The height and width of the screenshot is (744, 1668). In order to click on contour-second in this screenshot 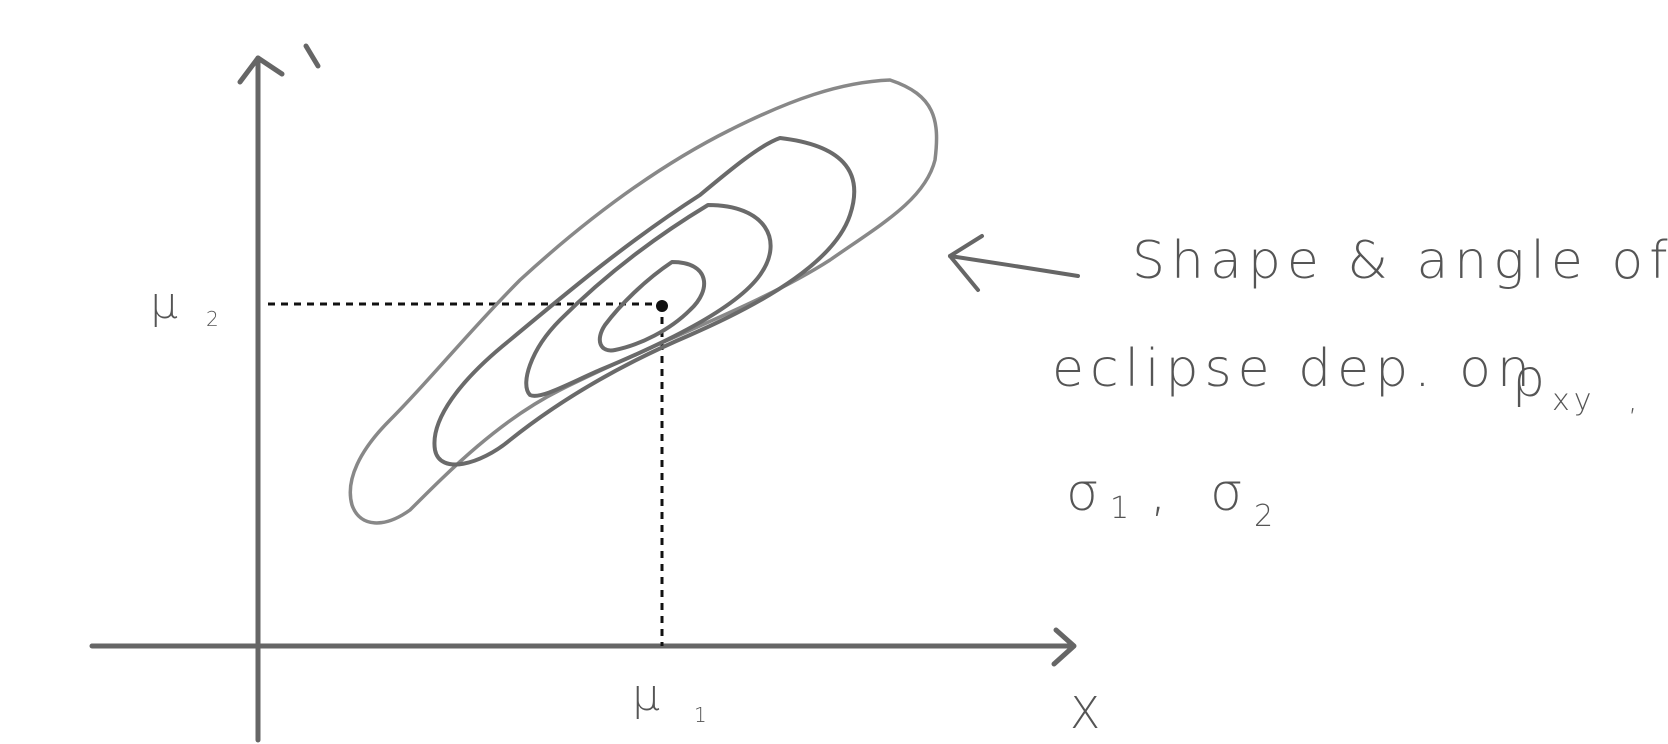, I will do `click(648, 300)`.